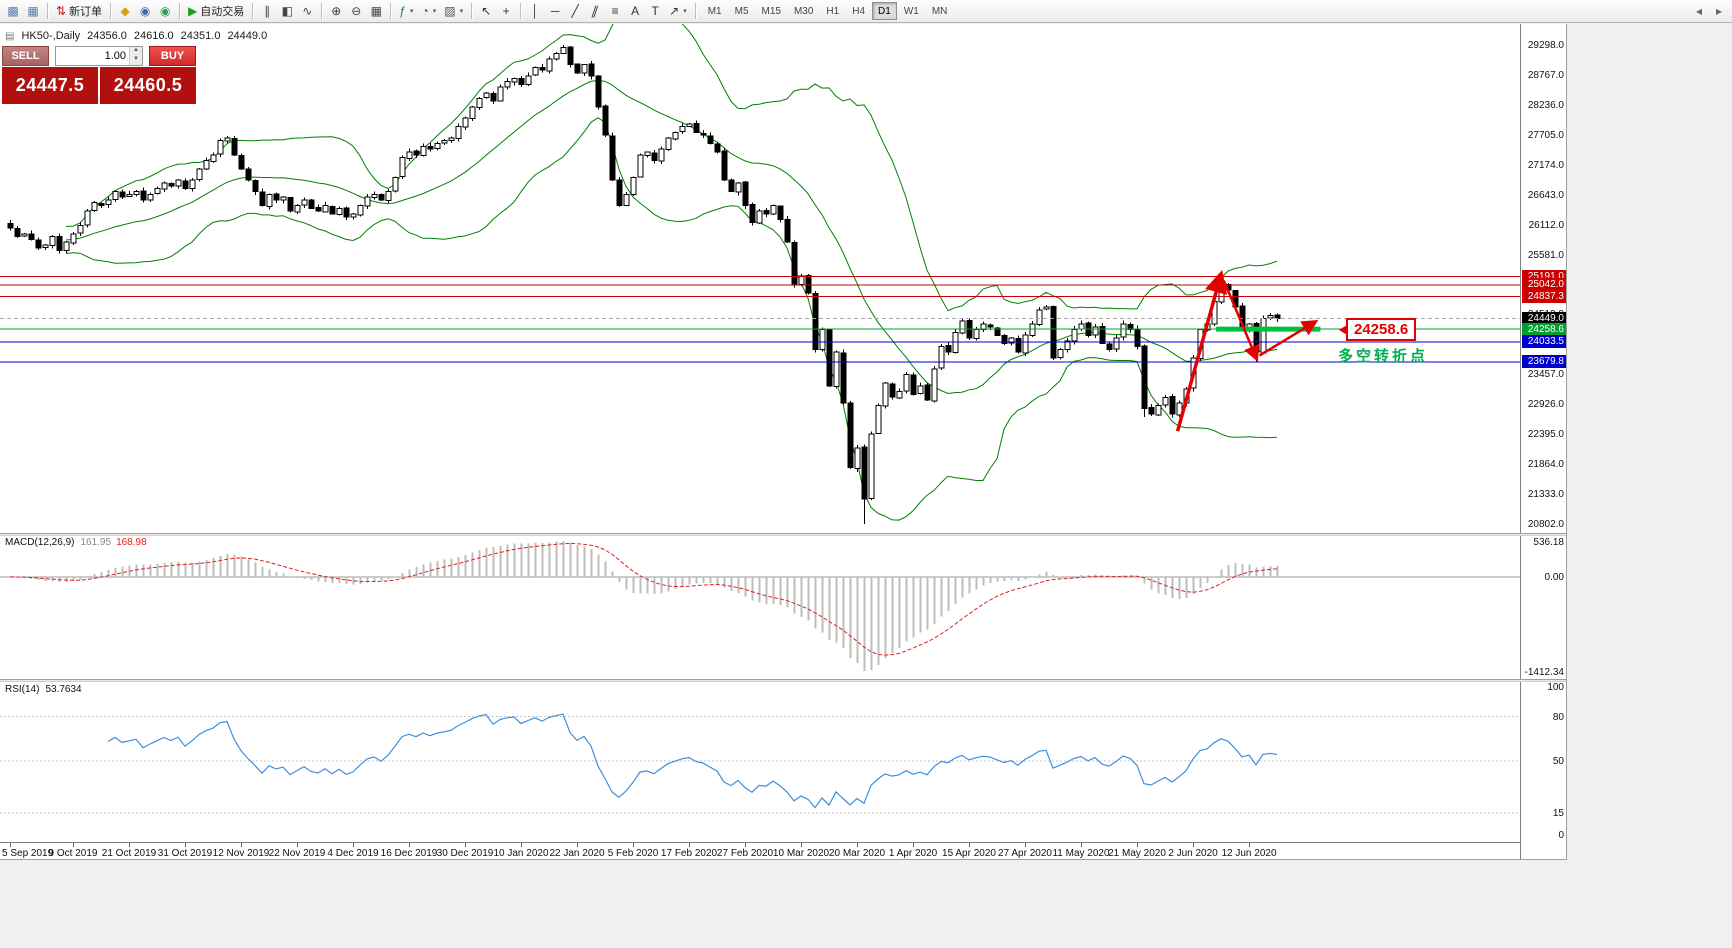 The image size is (1732, 948). What do you see at coordinates (25, 56) in the screenshot?
I see `sell-button: SELL` at bounding box center [25, 56].